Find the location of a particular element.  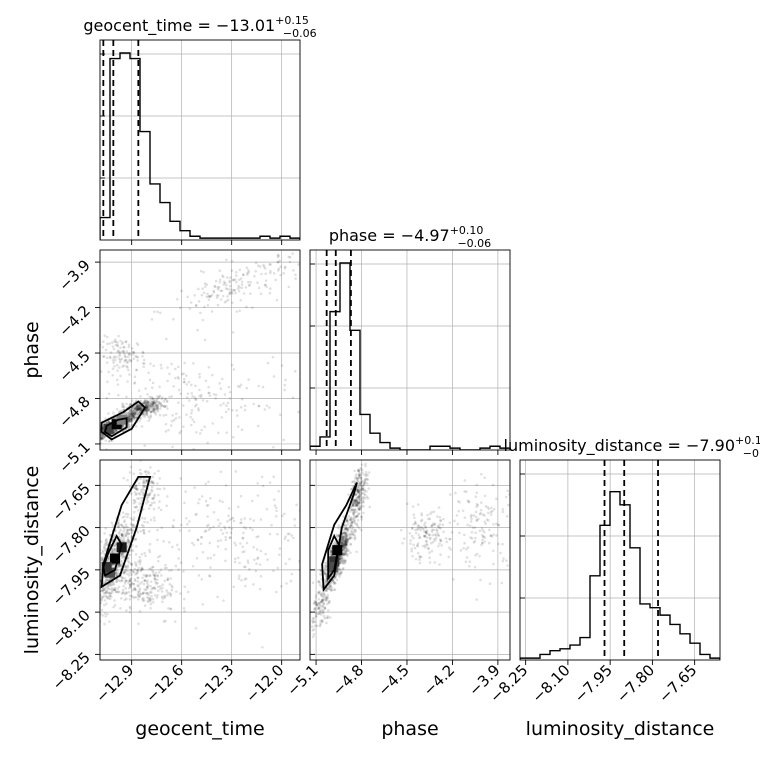

ytick-label-luminosity_distance: −8.10 is located at coordinates (71, 628).